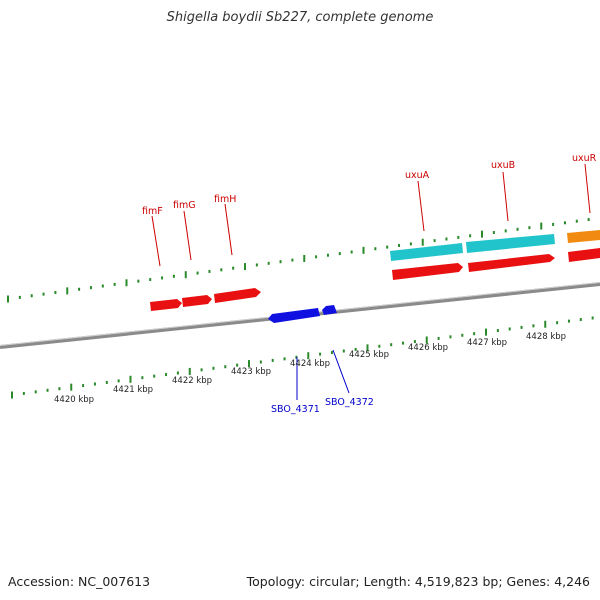 Image resolution: width=600 pixels, height=600 pixels. I want to click on scale-label: 4421 kbp, so click(133, 390).